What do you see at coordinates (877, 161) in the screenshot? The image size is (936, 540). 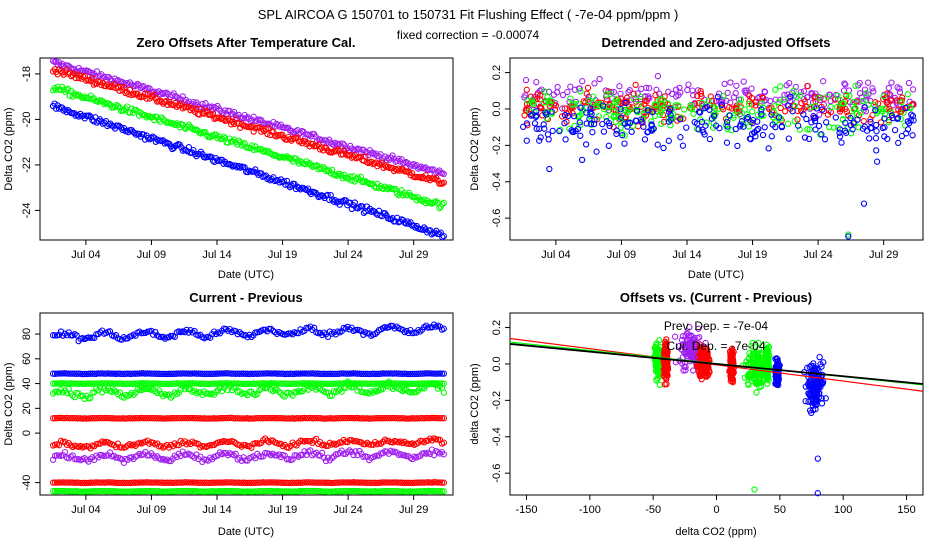 I see `point-outlier` at bounding box center [877, 161].